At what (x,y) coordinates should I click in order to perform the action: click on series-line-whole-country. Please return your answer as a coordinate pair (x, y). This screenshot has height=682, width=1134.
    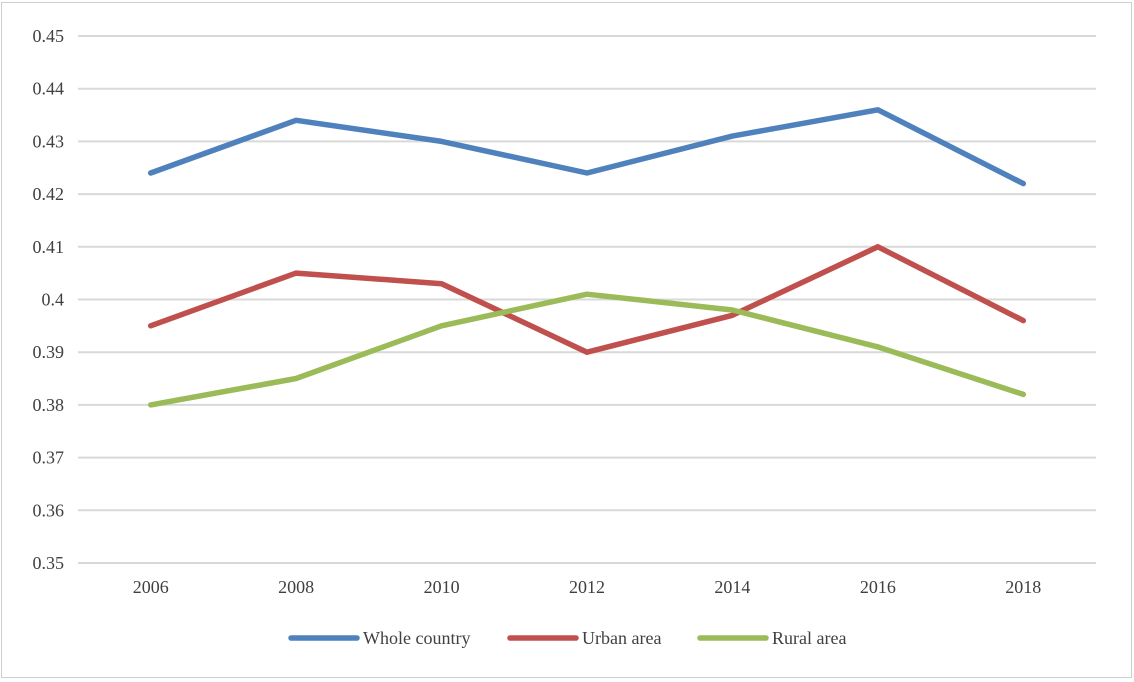
    Looking at the image, I should click on (587, 147).